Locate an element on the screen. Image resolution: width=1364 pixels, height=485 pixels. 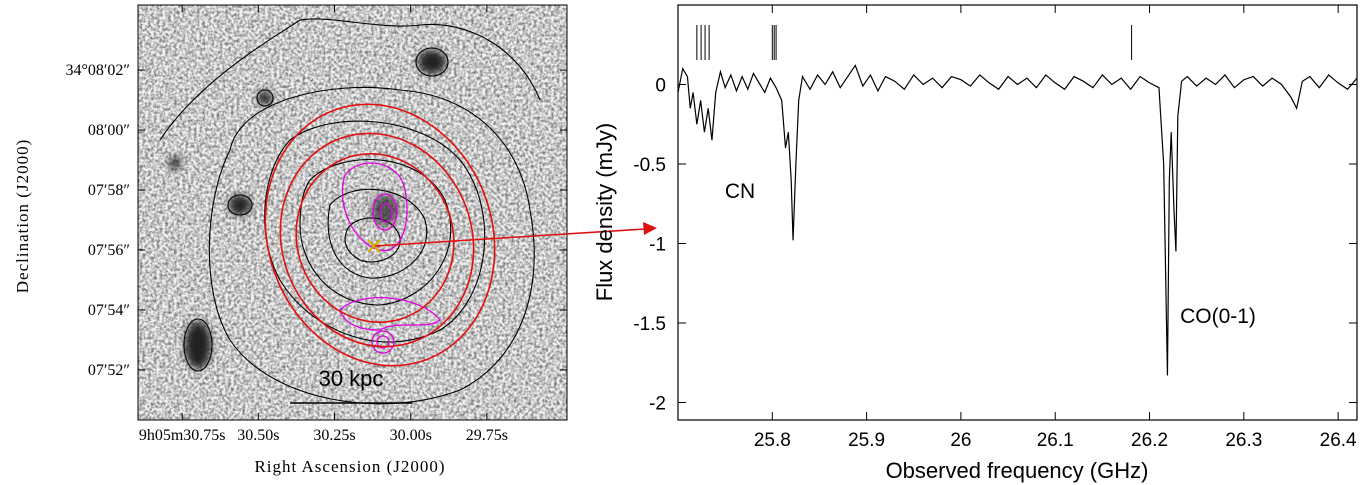
x-tick-label: 30.25s is located at coordinates (334, 435).